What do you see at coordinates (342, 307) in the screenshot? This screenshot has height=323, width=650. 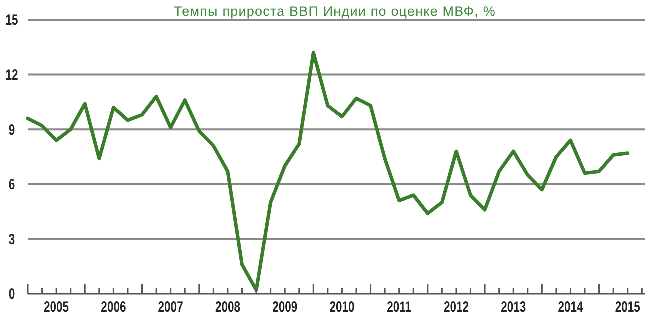 I see `x-tick-label: 2010` at bounding box center [342, 307].